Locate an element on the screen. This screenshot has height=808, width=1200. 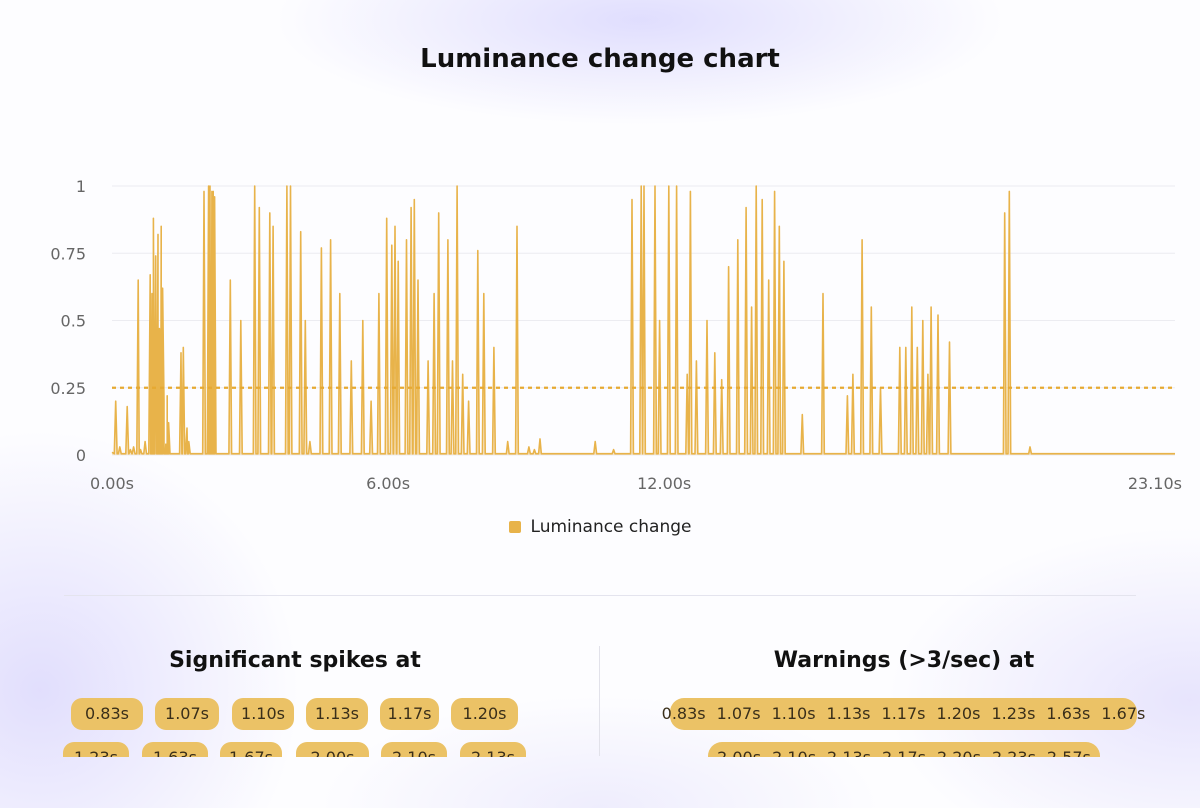
x-tick-label: 0.00s is located at coordinates (112, 483).